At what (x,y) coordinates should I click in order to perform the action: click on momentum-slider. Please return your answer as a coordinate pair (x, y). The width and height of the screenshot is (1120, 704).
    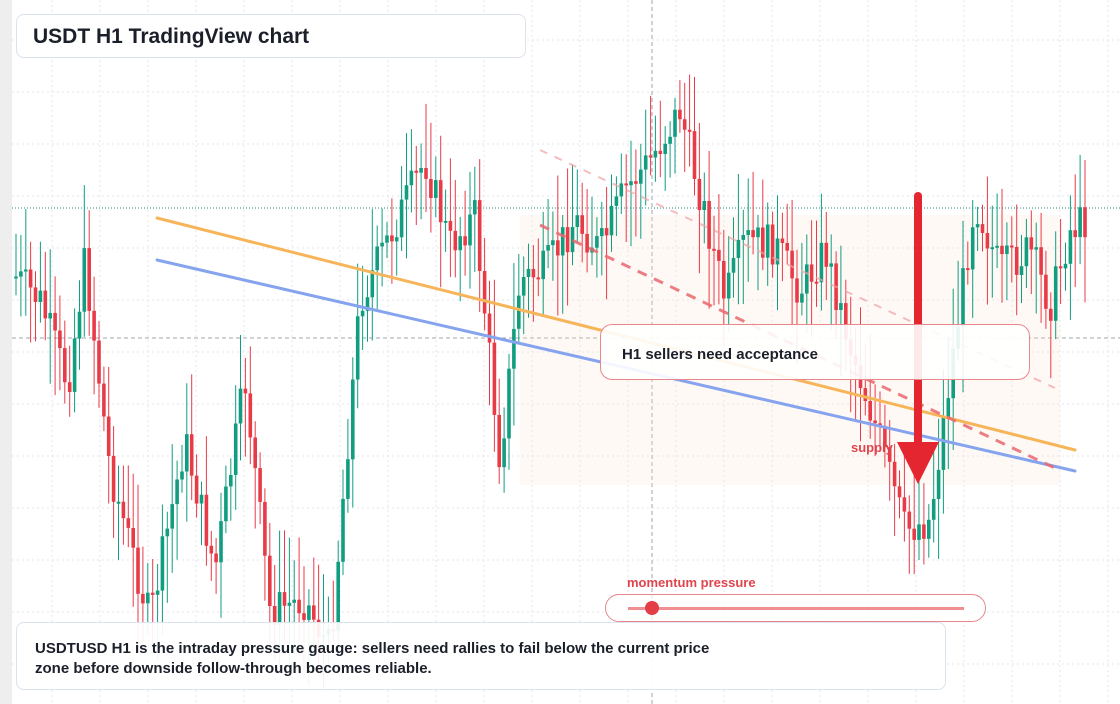
    Looking at the image, I should click on (795, 608).